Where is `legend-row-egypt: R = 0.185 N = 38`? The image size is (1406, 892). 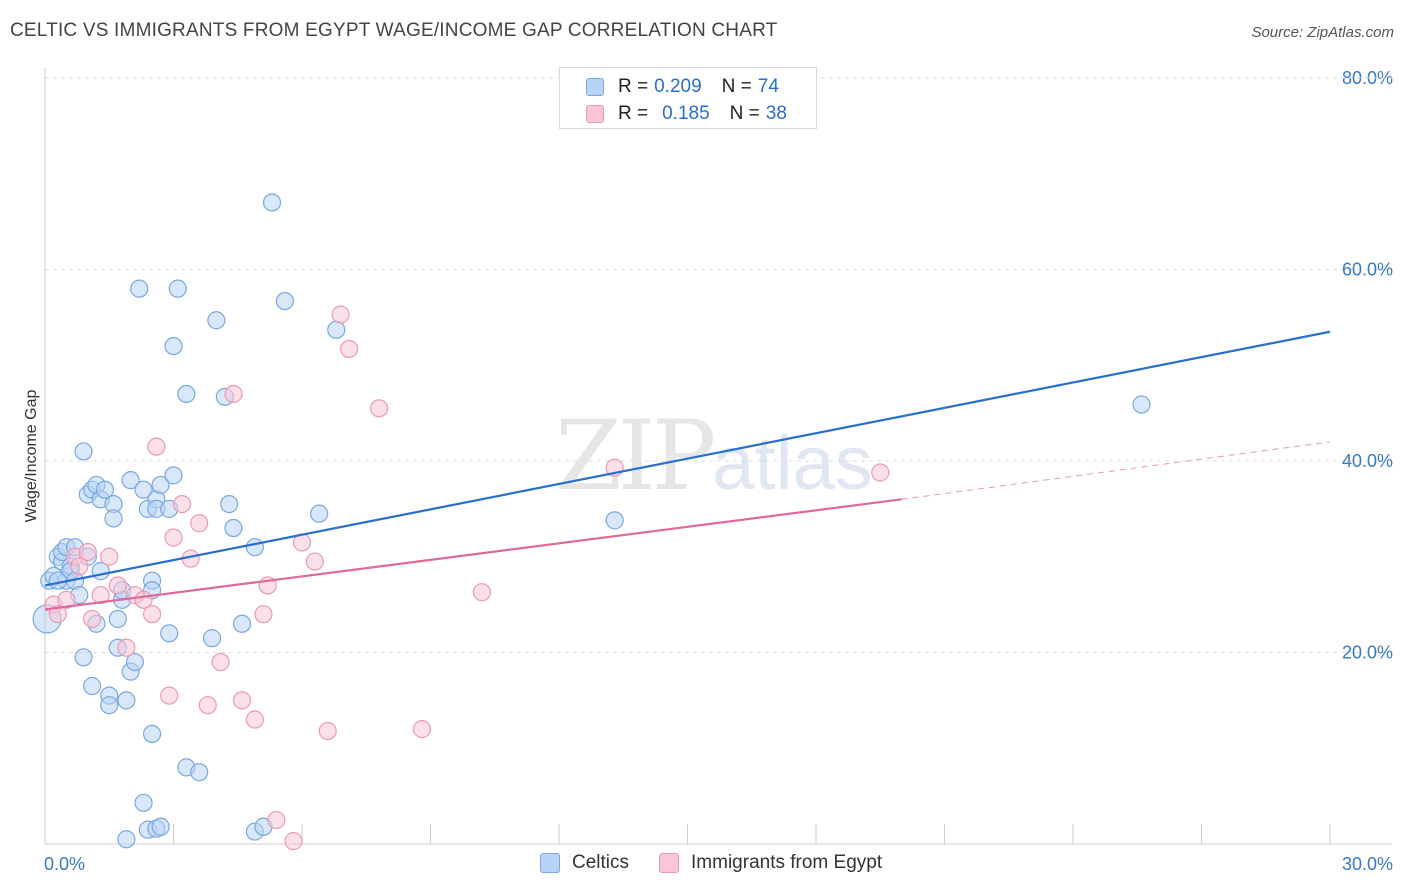 legend-row-egypt: R = 0.185 N = 38 is located at coordinates (686, 114).